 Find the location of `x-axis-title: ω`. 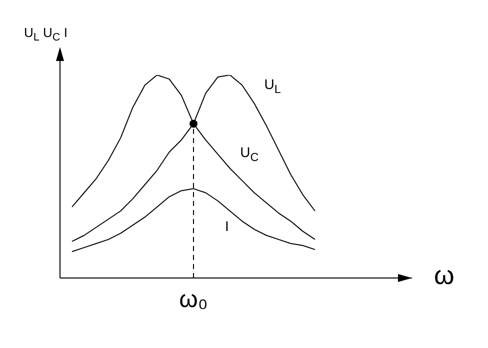

x-axis-title: ω is located at coordinates (444, 275).